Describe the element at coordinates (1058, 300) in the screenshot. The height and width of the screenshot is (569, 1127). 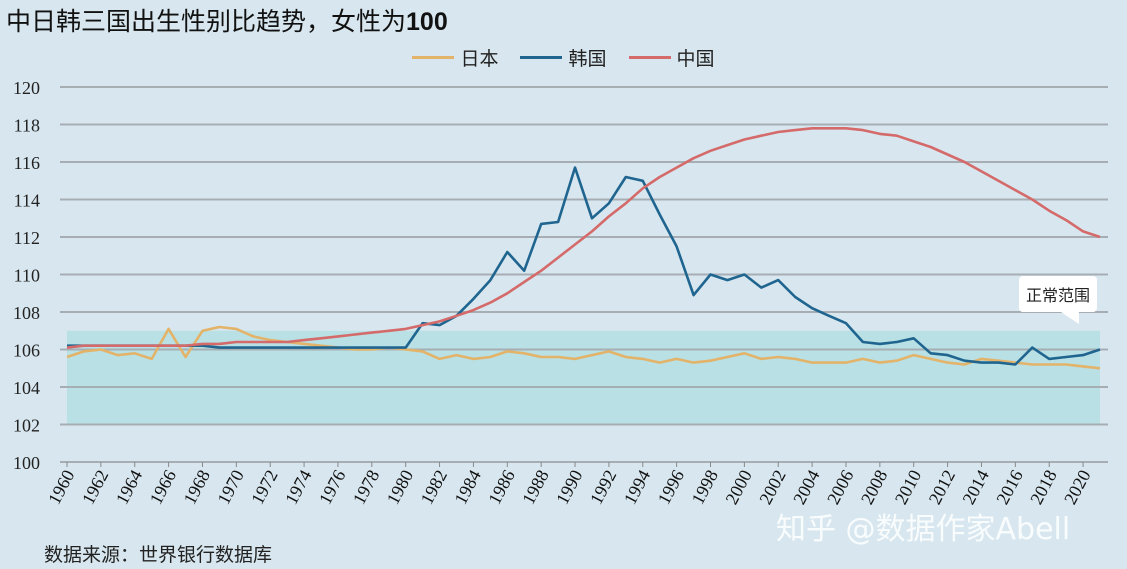
I see `normal-range-callout: 正常范围` at that location.